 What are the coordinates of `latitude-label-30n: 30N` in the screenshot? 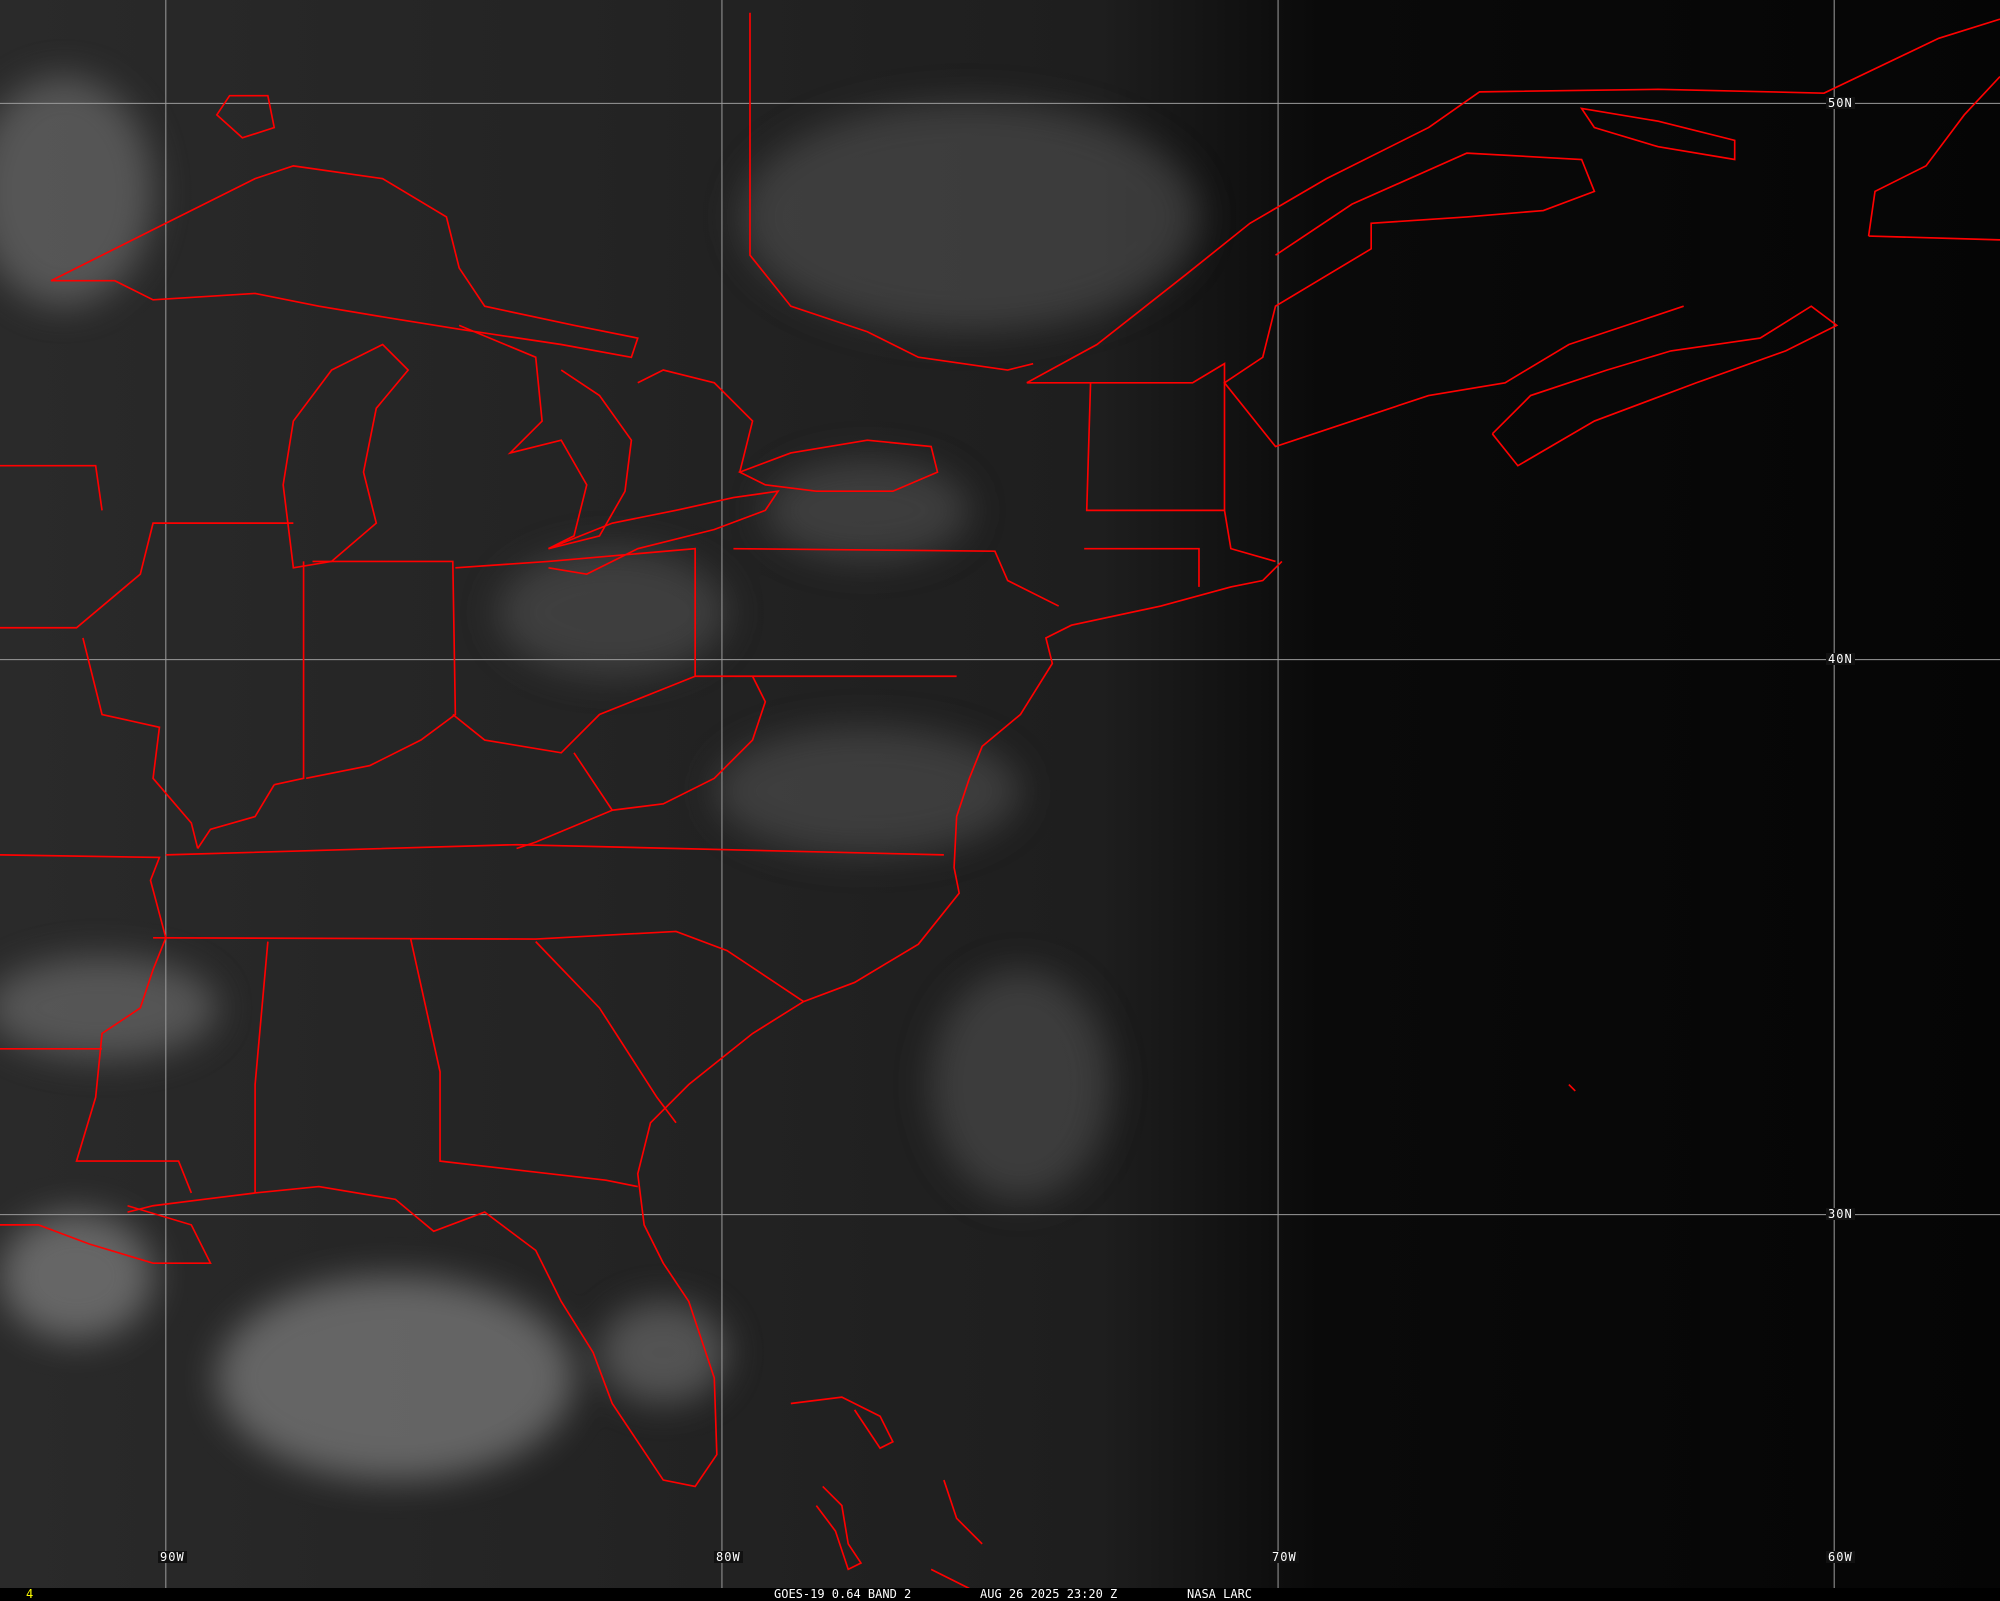 It's located at (1840, 1214).